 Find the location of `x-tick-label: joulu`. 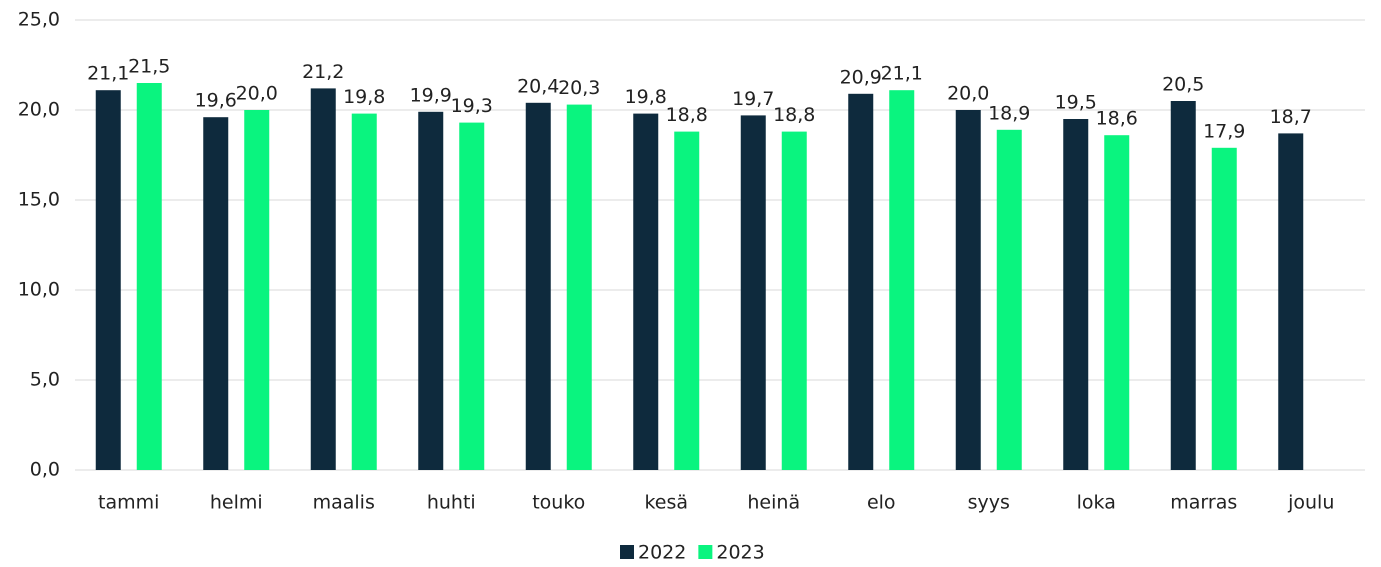

x-tick-label: joulu is located at coordinates (1310, 503).